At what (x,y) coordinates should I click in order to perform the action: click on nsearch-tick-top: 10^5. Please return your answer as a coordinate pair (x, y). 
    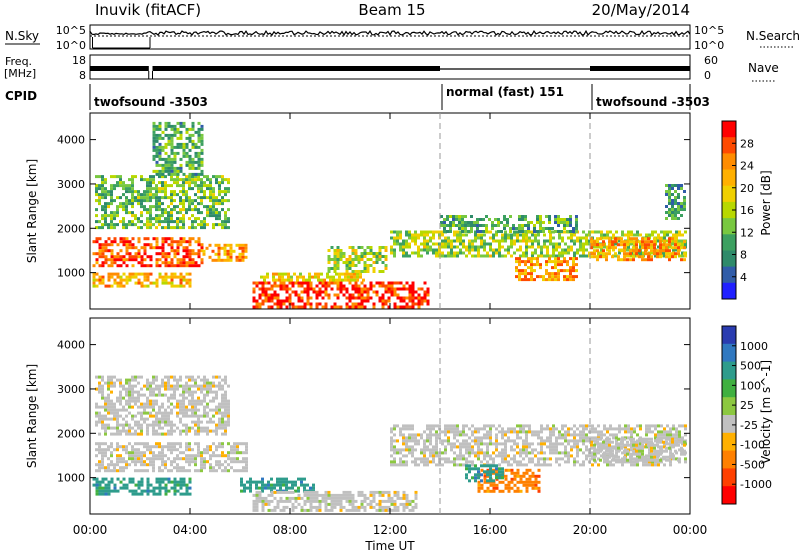
    Looking at the image, I should click on (709, 30).